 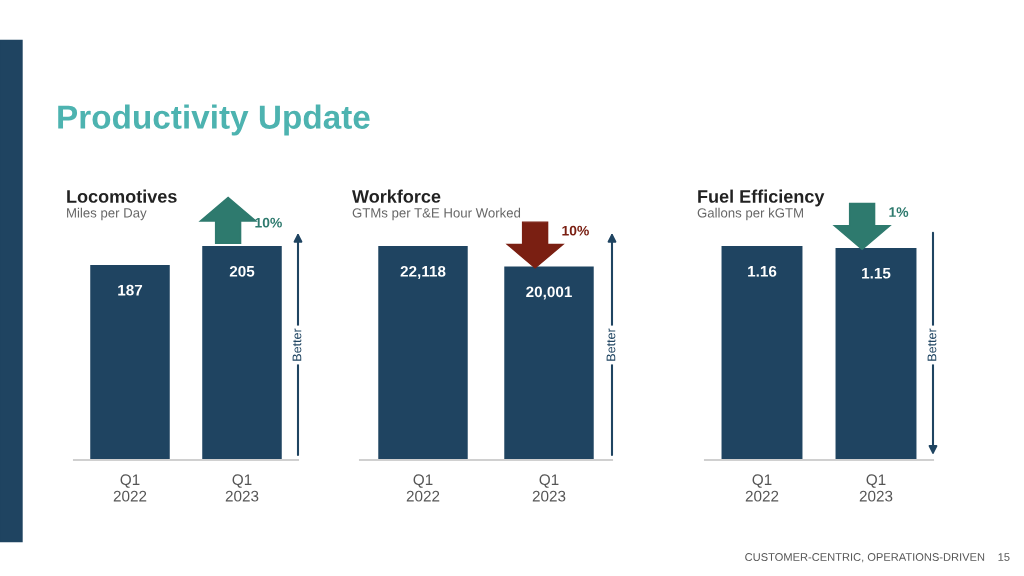 I want to click on chart-subtitle: GTMs per T&E Hour Worked, so click(x=436, y=214).